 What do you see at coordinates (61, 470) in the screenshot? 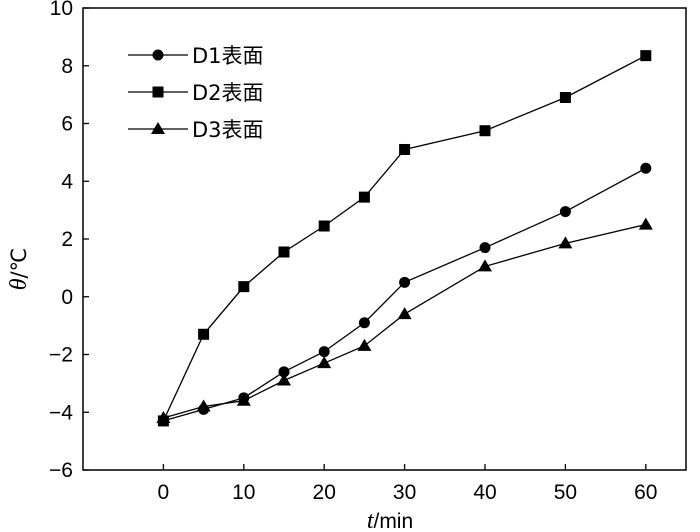
I see `y-tick-label: −6` at bounding box center [61, 470].